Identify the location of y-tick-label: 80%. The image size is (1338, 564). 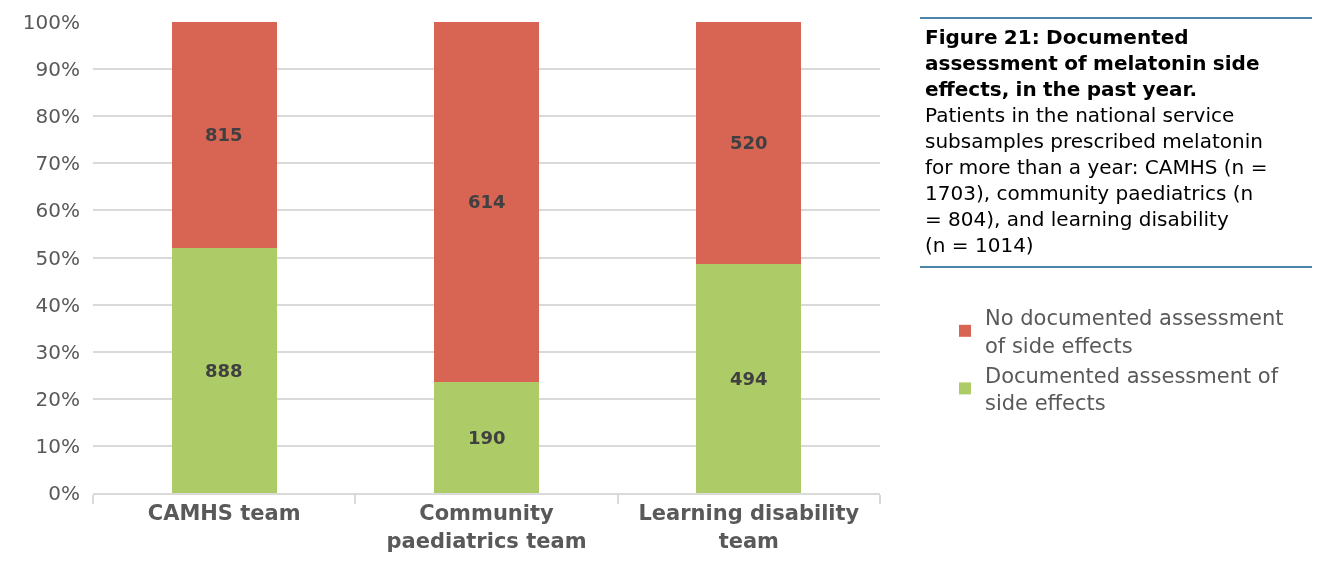
(57, 116).